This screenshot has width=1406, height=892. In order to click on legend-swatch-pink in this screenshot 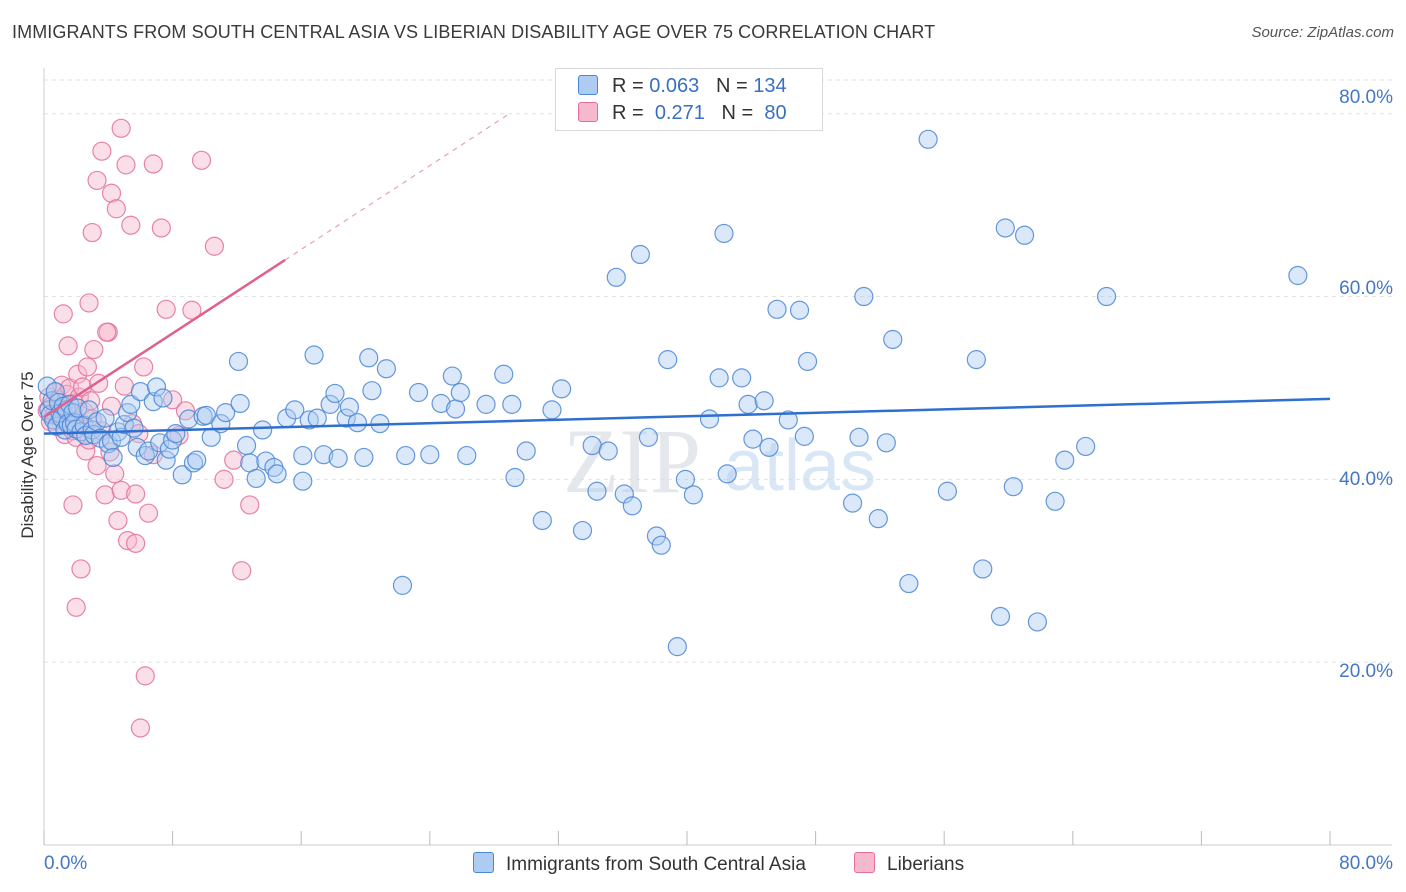, I will do `click(588, 112)`.